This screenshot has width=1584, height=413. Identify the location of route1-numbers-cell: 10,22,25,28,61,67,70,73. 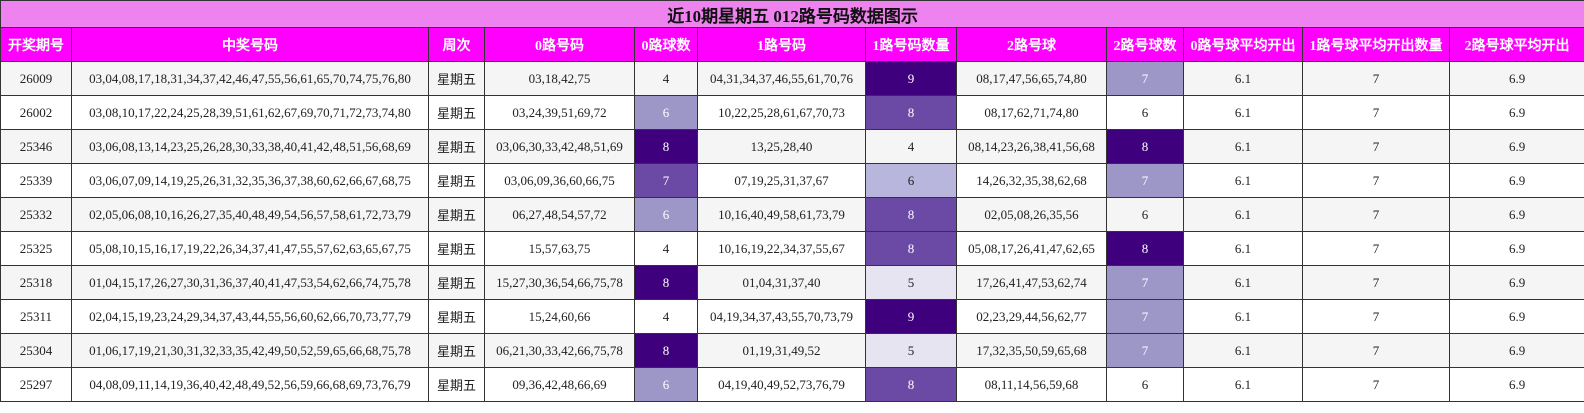
(781, 112).